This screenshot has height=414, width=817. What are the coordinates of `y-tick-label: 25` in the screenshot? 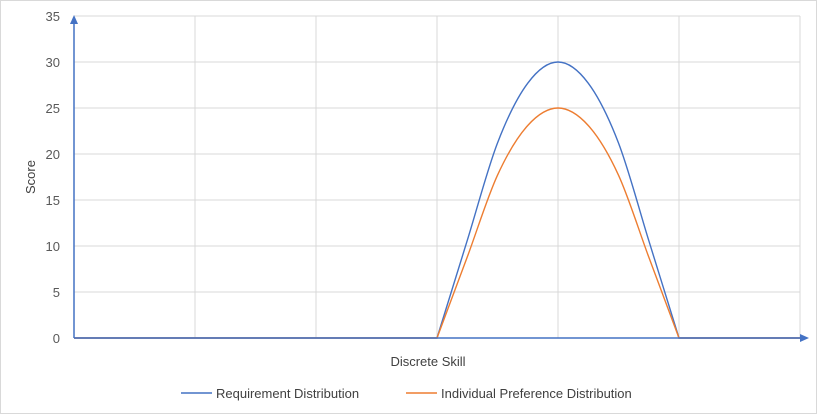 It's located at (53, 108).